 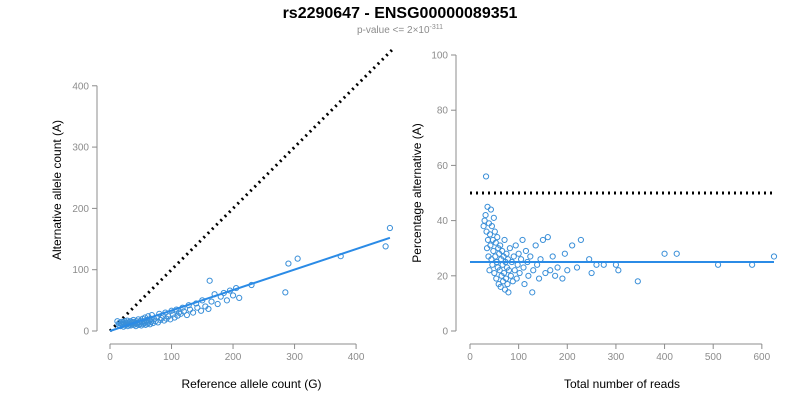 I want to click on right-x-tick-label: 200, so click(x=567, y=357).